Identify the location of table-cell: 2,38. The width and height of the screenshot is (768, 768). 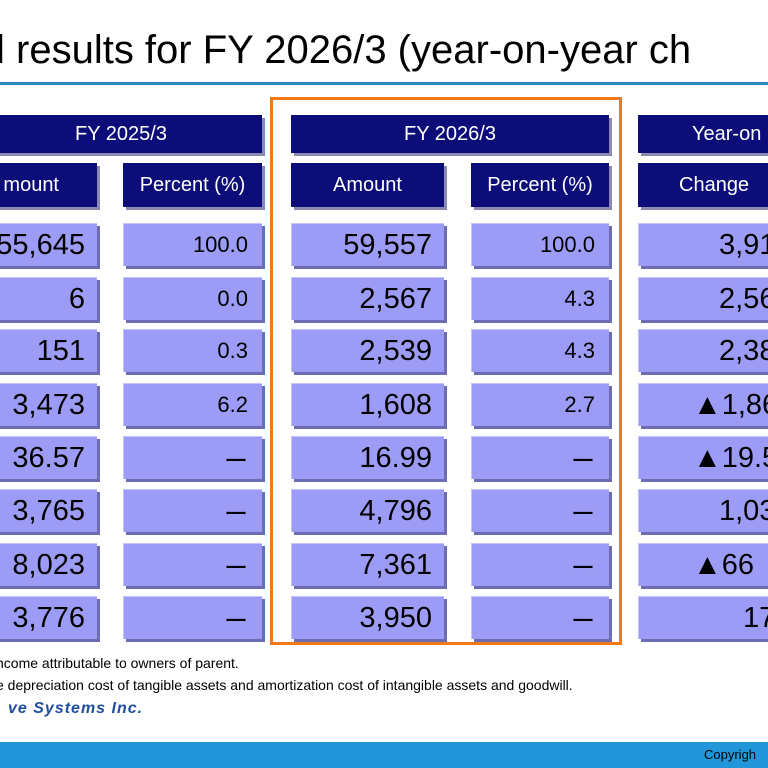
(703, 350).